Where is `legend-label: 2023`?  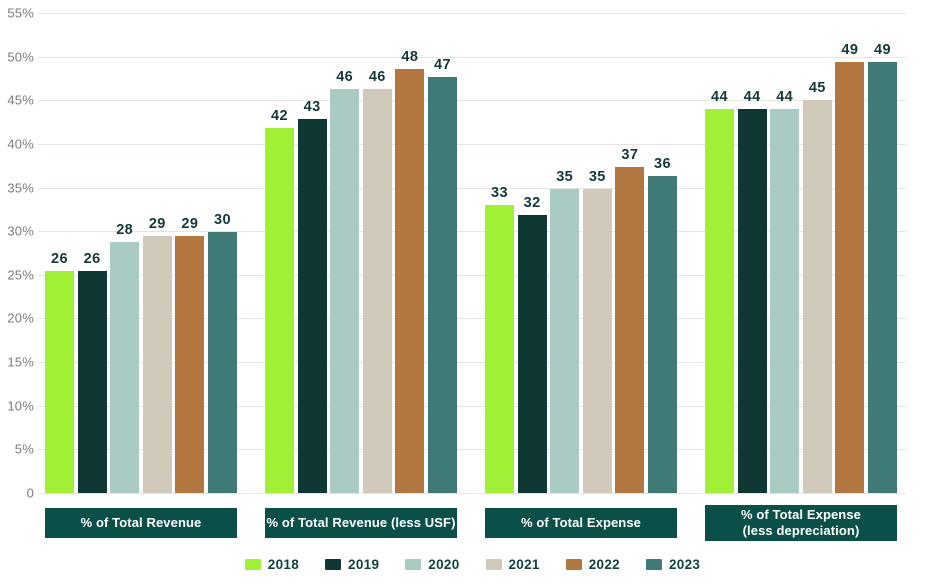 legend-label: 2023 is located at coordinates (684, 564).